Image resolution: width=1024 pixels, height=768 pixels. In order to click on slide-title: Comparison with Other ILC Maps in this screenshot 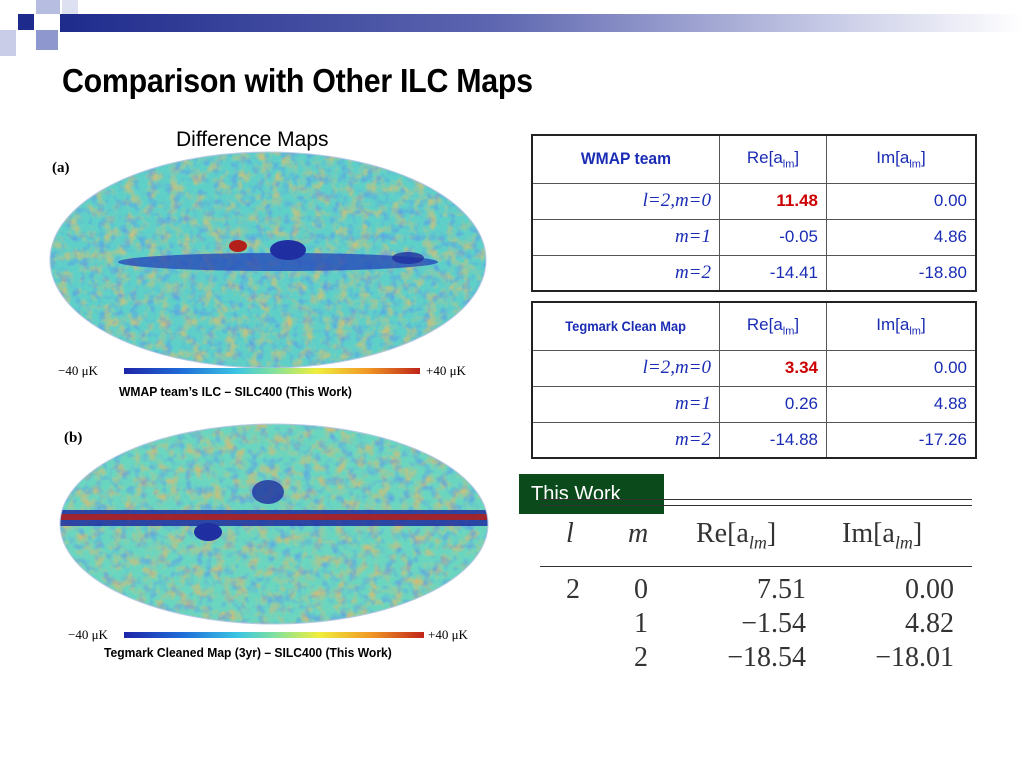, I will do `click(297, 80)`.